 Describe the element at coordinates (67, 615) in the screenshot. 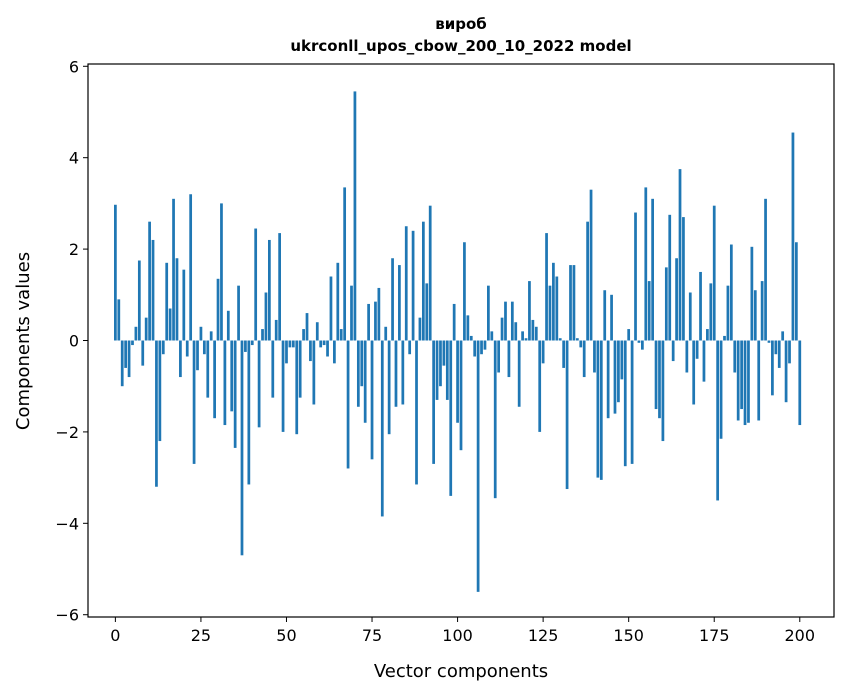

I see `y-tick-label: −6` at that location.